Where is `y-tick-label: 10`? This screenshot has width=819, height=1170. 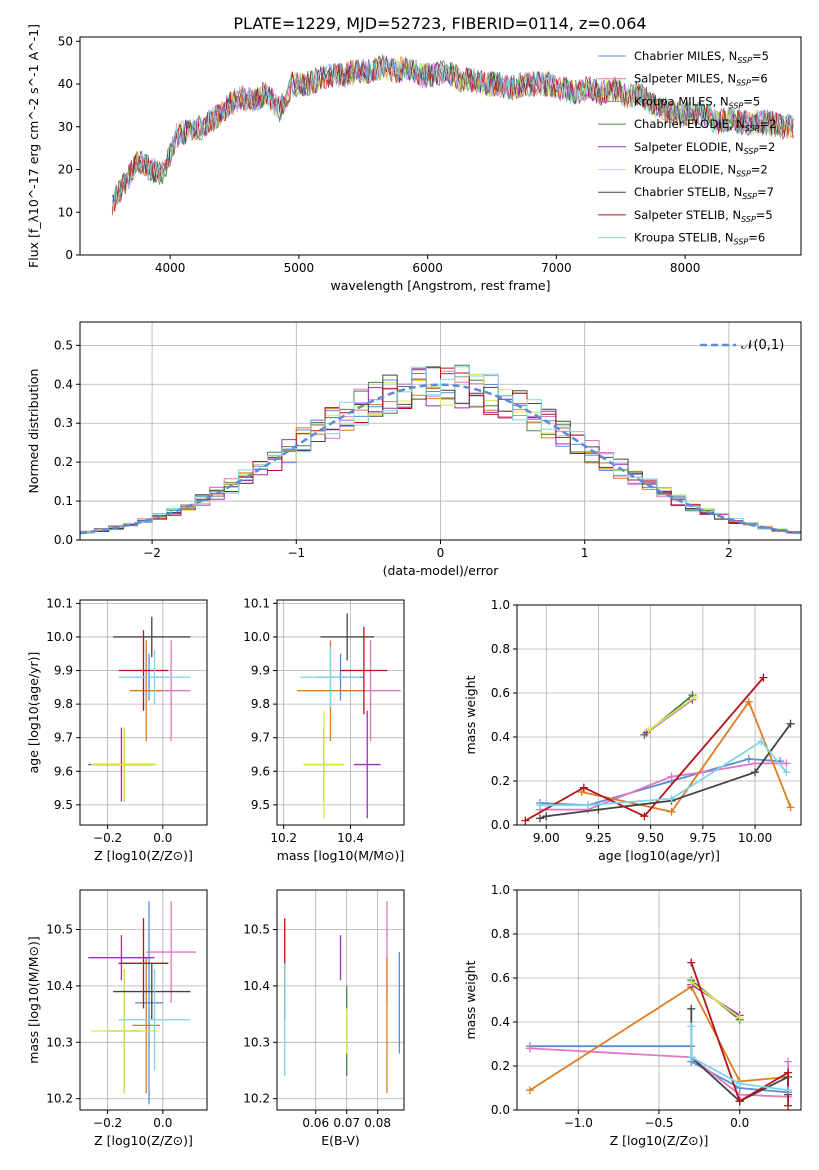
y-tick-label: 10 is located at coordinates (65, 212).